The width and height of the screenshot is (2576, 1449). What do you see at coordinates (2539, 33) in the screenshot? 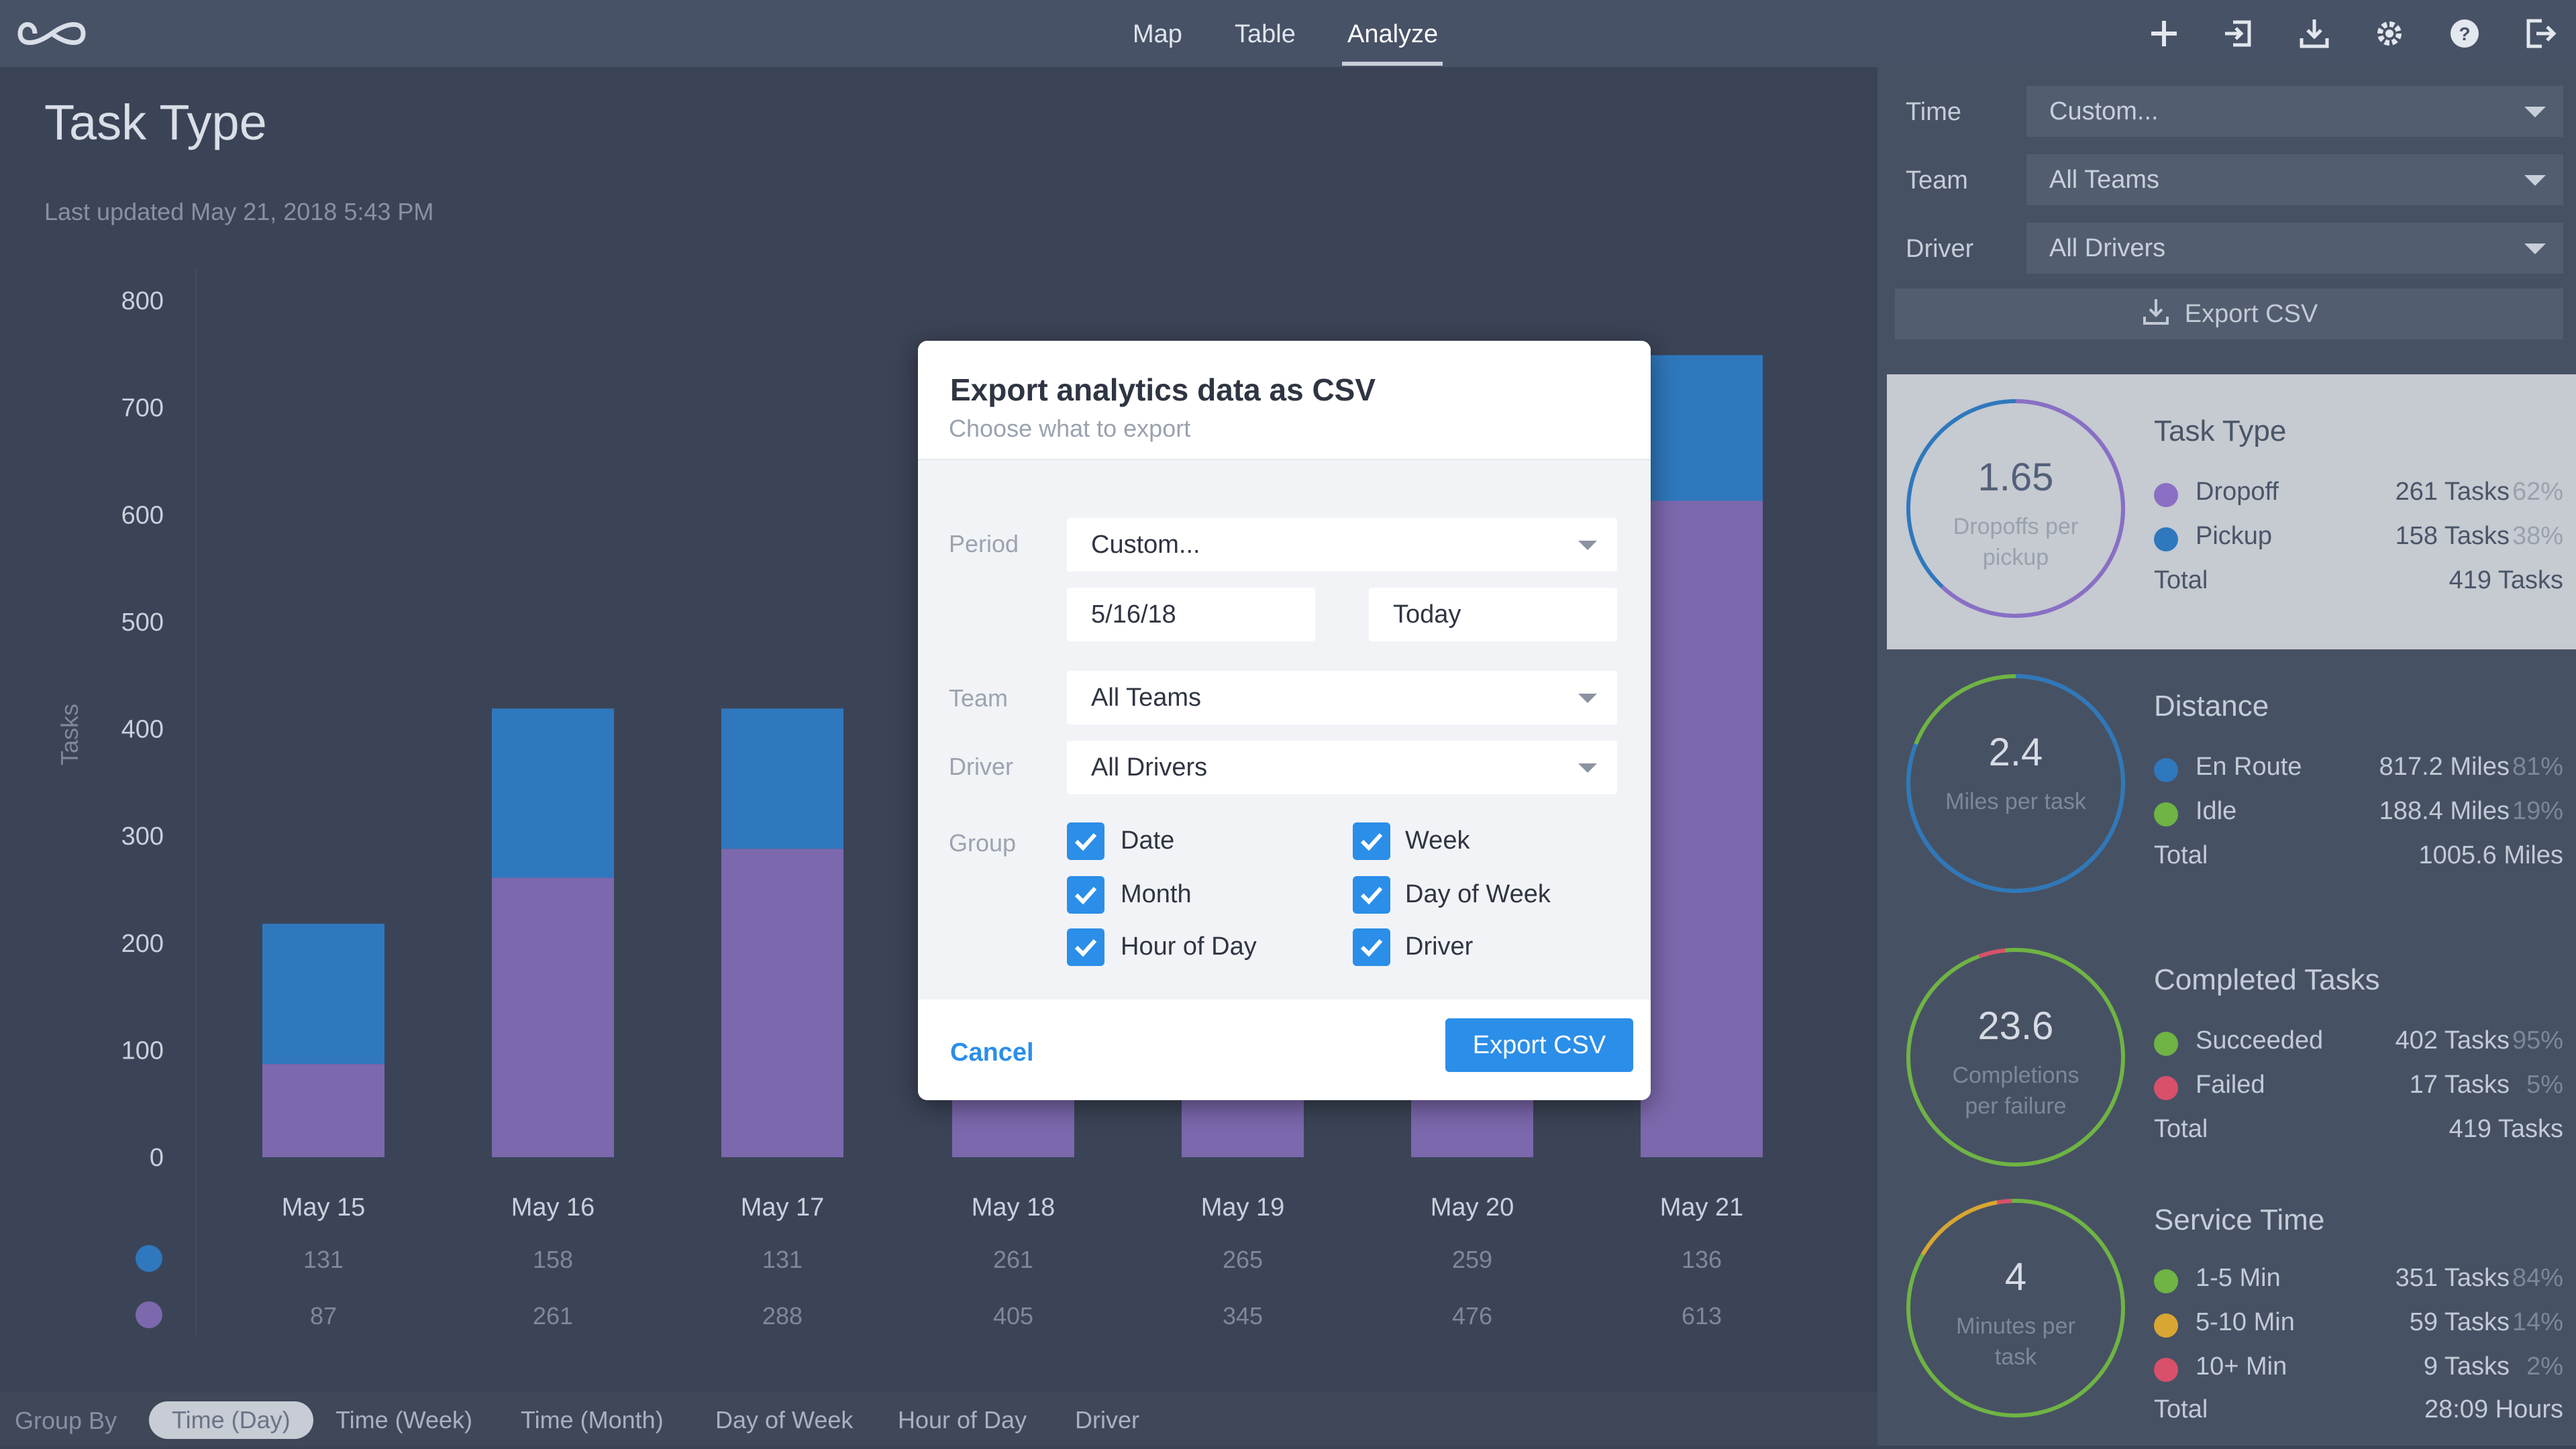
I see `logout-icon` at bounding box center [2539, 33].